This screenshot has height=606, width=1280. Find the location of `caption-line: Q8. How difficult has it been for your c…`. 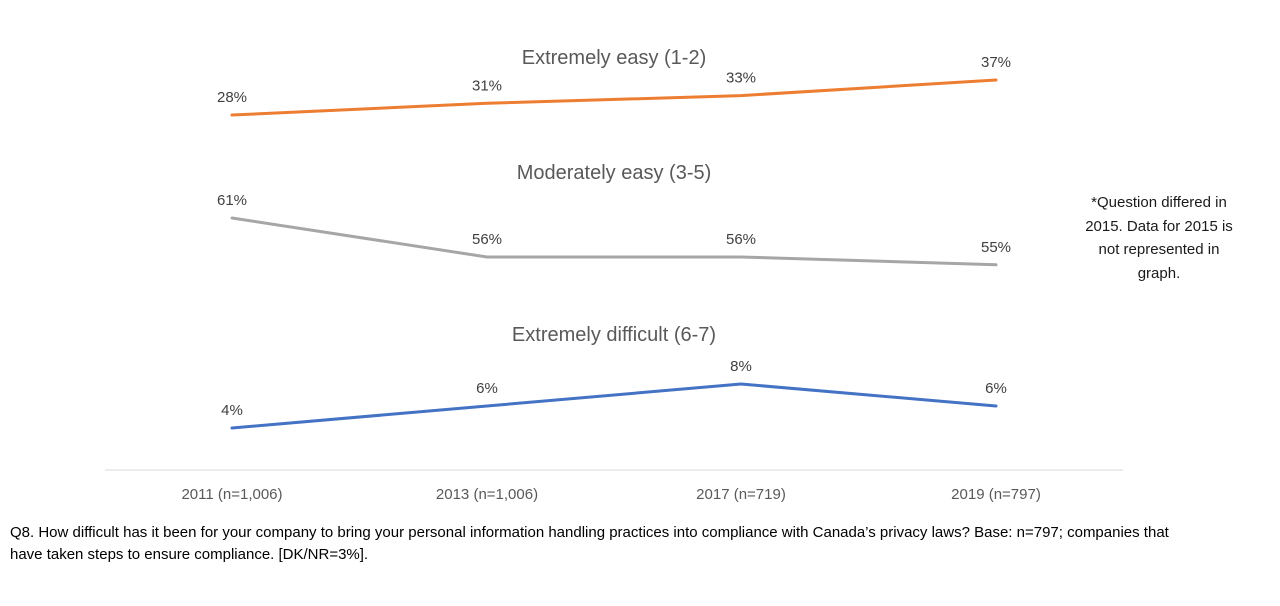

caption-line: Q8. How difficult has it been for your c… is located at coordinates (589, 532).